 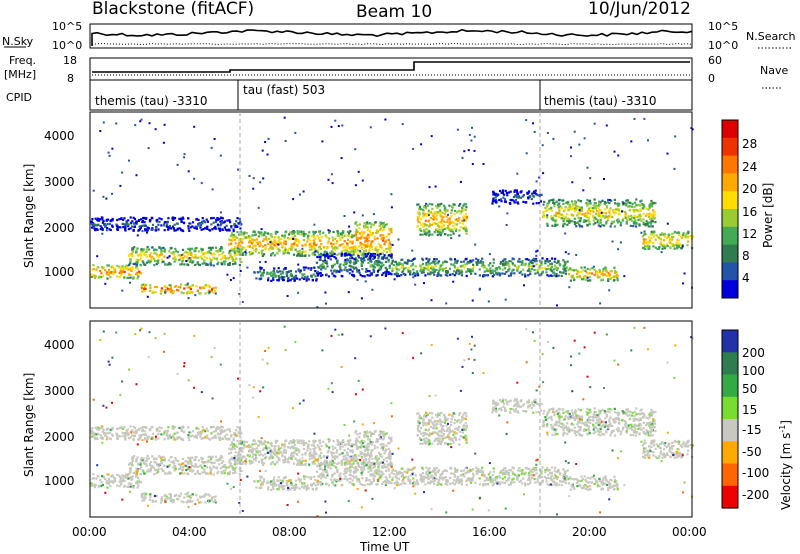 I want to click on power-cbar-label: Power [dB], so click(x=768, y=215).